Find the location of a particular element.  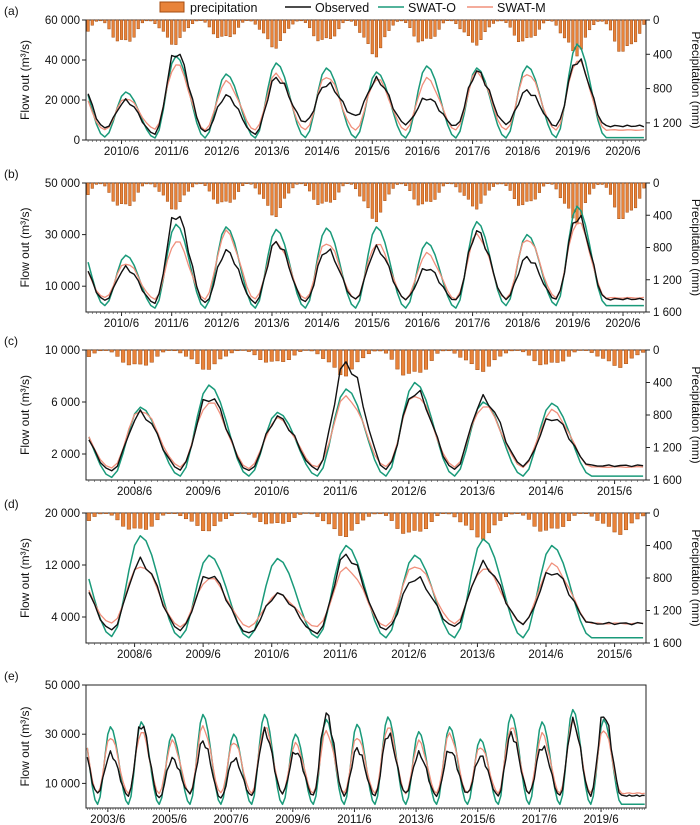

x-tick-label: 2005/6 is located at coordinates (169, 819).